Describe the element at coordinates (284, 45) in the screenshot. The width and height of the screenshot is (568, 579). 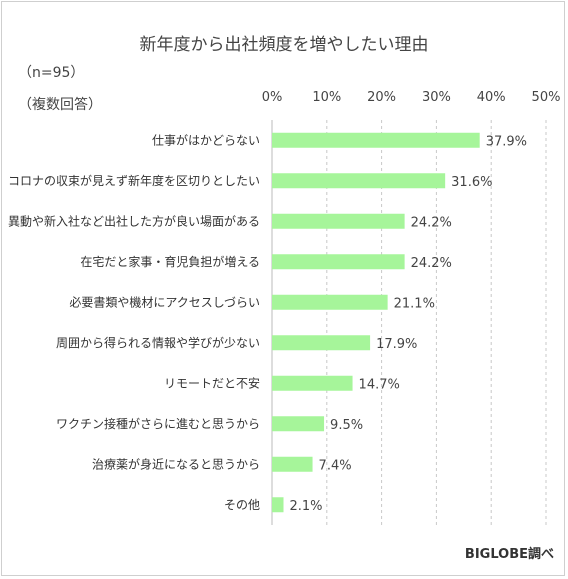
I see `chart-title: 新年度から出社頻度を増やしたい理由` at that location.